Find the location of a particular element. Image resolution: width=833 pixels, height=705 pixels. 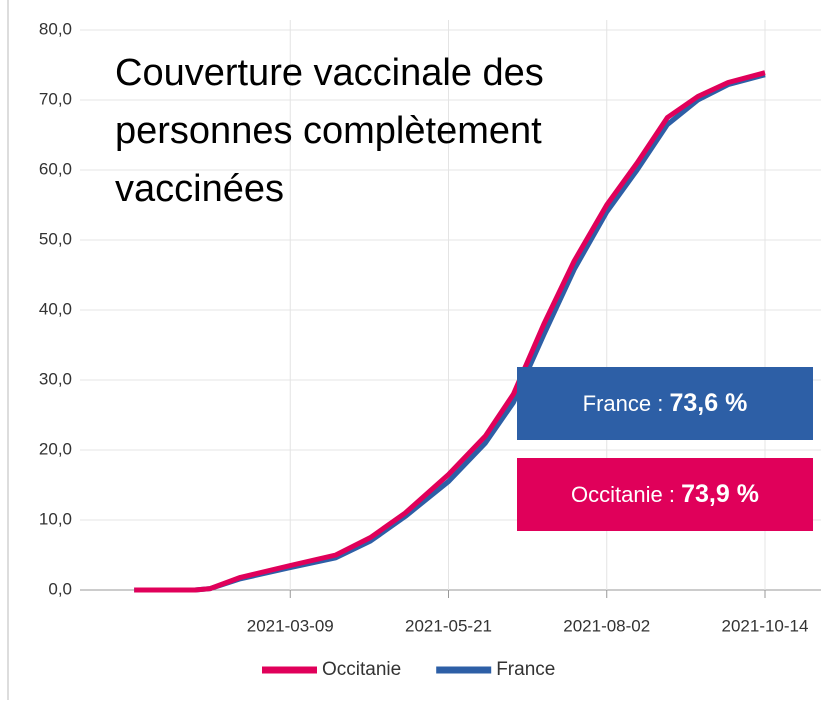

x-tick-label: 2021-03-09 is located at coordinates (290, 625).